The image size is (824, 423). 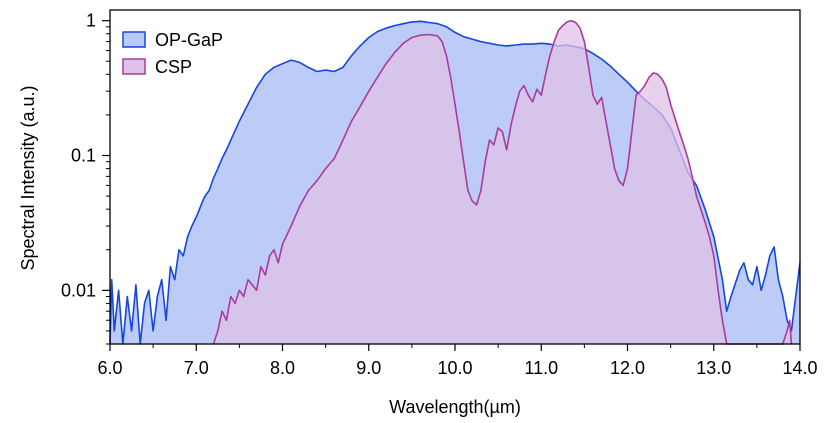 I want to click on x-tick-label: 9.0, so click(x=368, y=368).